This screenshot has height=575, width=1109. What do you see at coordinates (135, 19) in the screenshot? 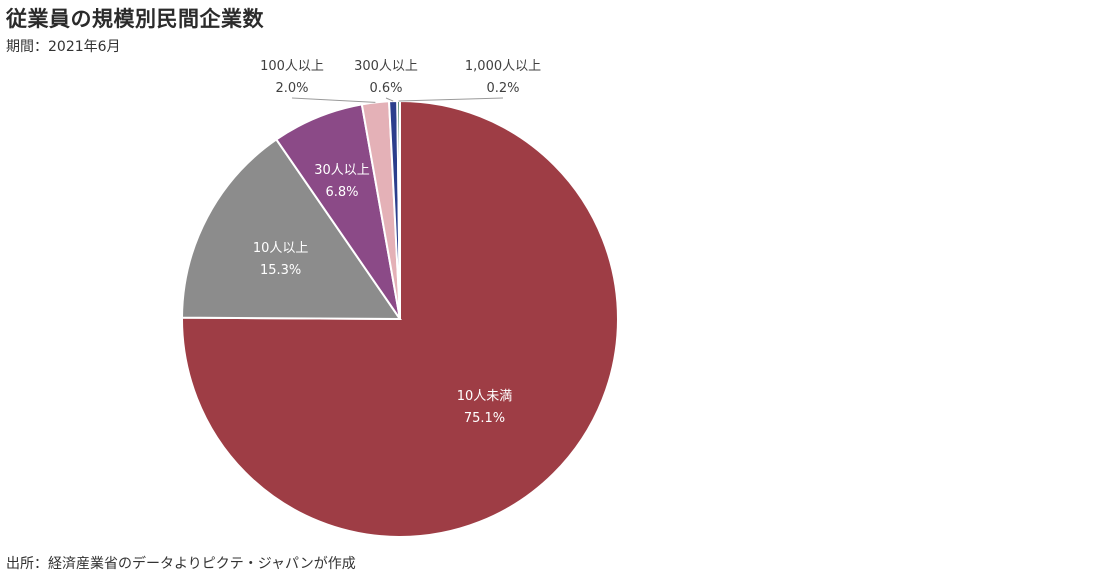
I see `chart-title: 従業員の規模別民間企業数` at bounding box center [135, 19].